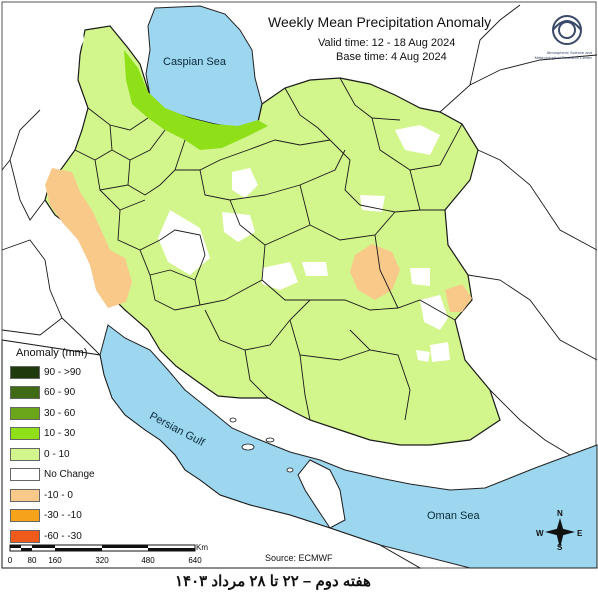 The height and width of the screenshot is (598, 598). I want to click on legend-label: -10 - 0, so click(58, 495).